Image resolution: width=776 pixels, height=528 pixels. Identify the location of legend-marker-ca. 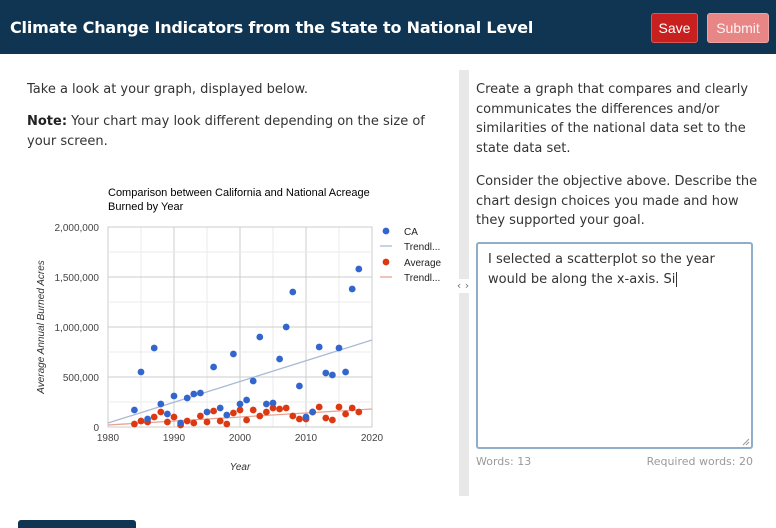
(386, 231).